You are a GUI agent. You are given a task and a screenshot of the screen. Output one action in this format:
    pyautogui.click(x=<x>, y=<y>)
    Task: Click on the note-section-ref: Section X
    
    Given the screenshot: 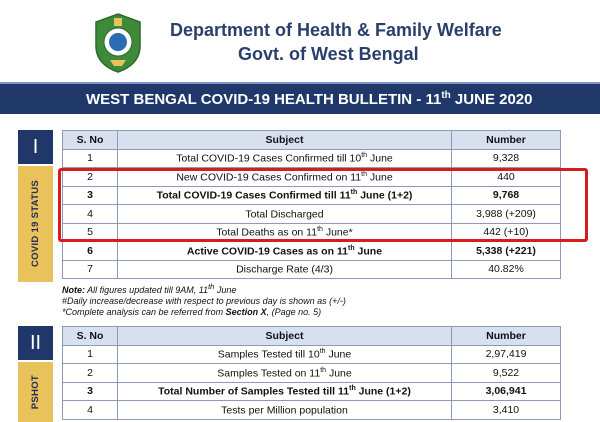 What is the action you would take?
    pyautogui.click(x=246, y=312)
    